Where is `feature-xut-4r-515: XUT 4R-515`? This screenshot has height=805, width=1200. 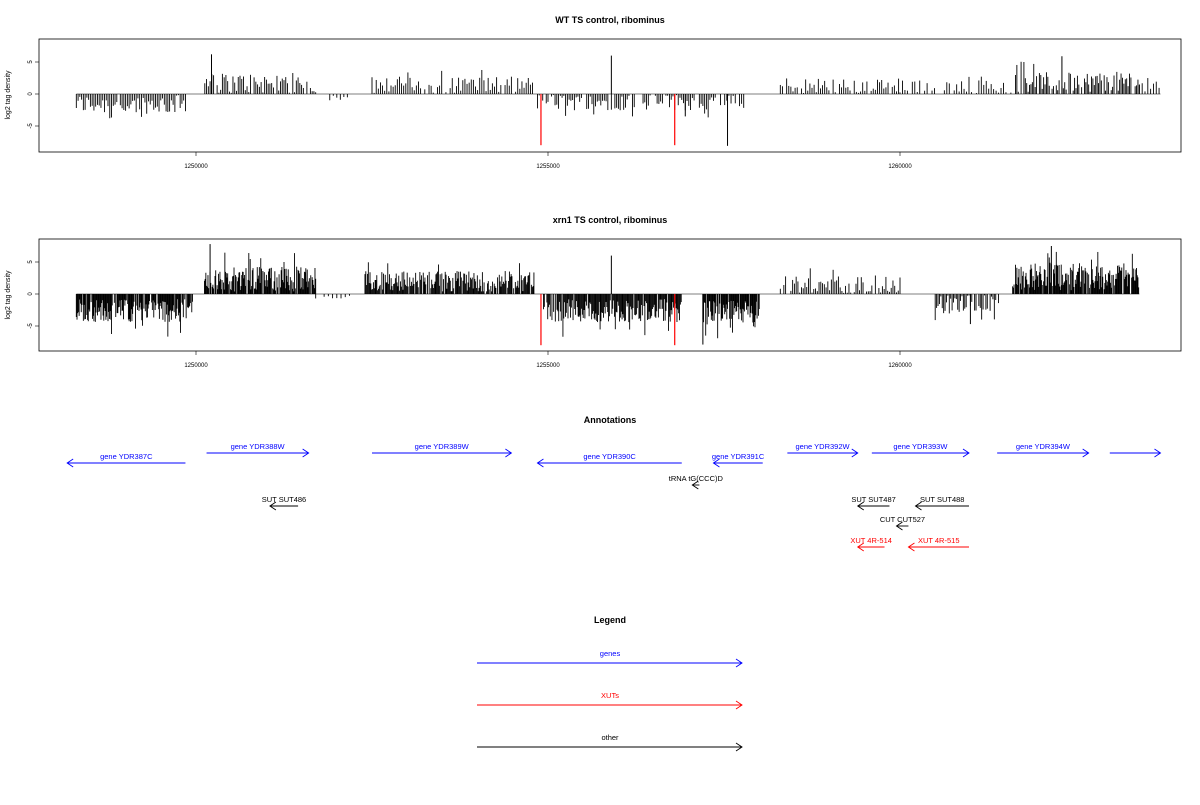 feature-xut-4r-515: XUT 4R-515 is located at coordinates (938, 544).